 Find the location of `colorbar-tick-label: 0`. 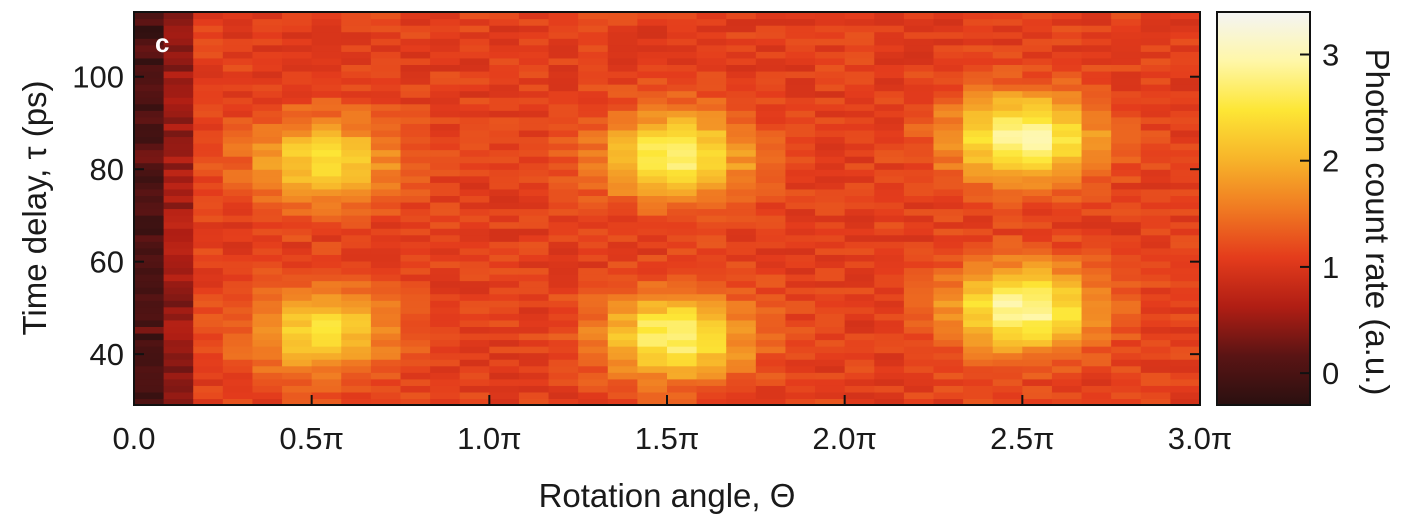

colorbar-tick-label: 0 is located at coordinates (1330, 373).